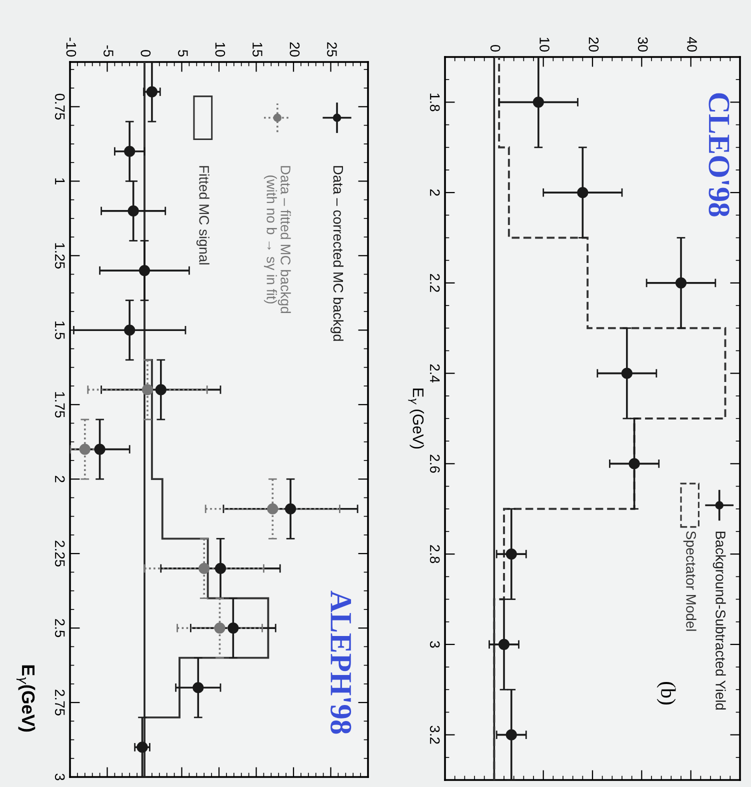  Describe the element at coordinates (337, 253) in the screenshot. I see `text: Data – corrected MC backgd` at that location.